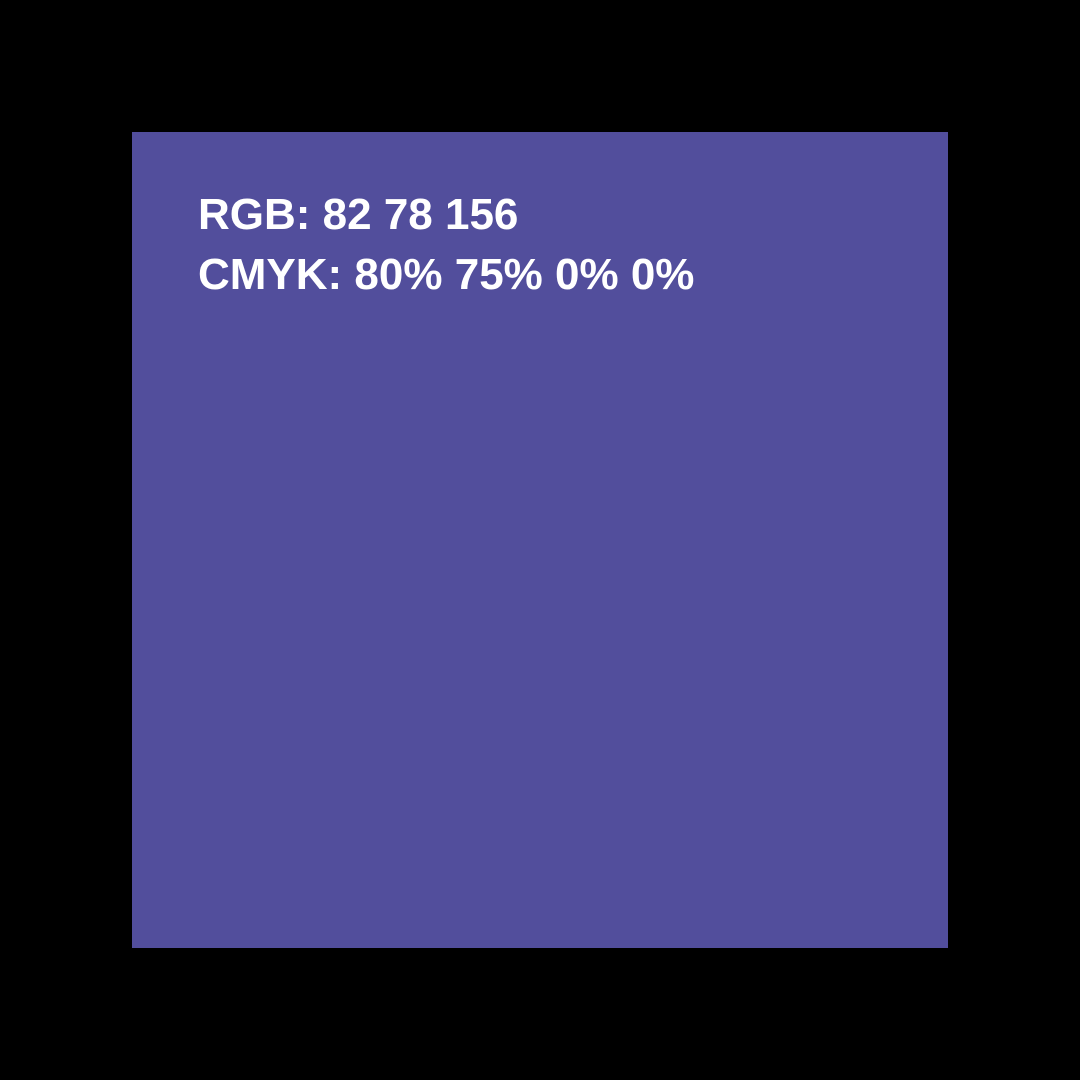 The image size is (1080, 1080). What do you see at coordinates (446, 274) in the screenshot?
I see `cmyk-label: CMYK: 80% 75% 0% 0%` at bounding box center [446, 274].